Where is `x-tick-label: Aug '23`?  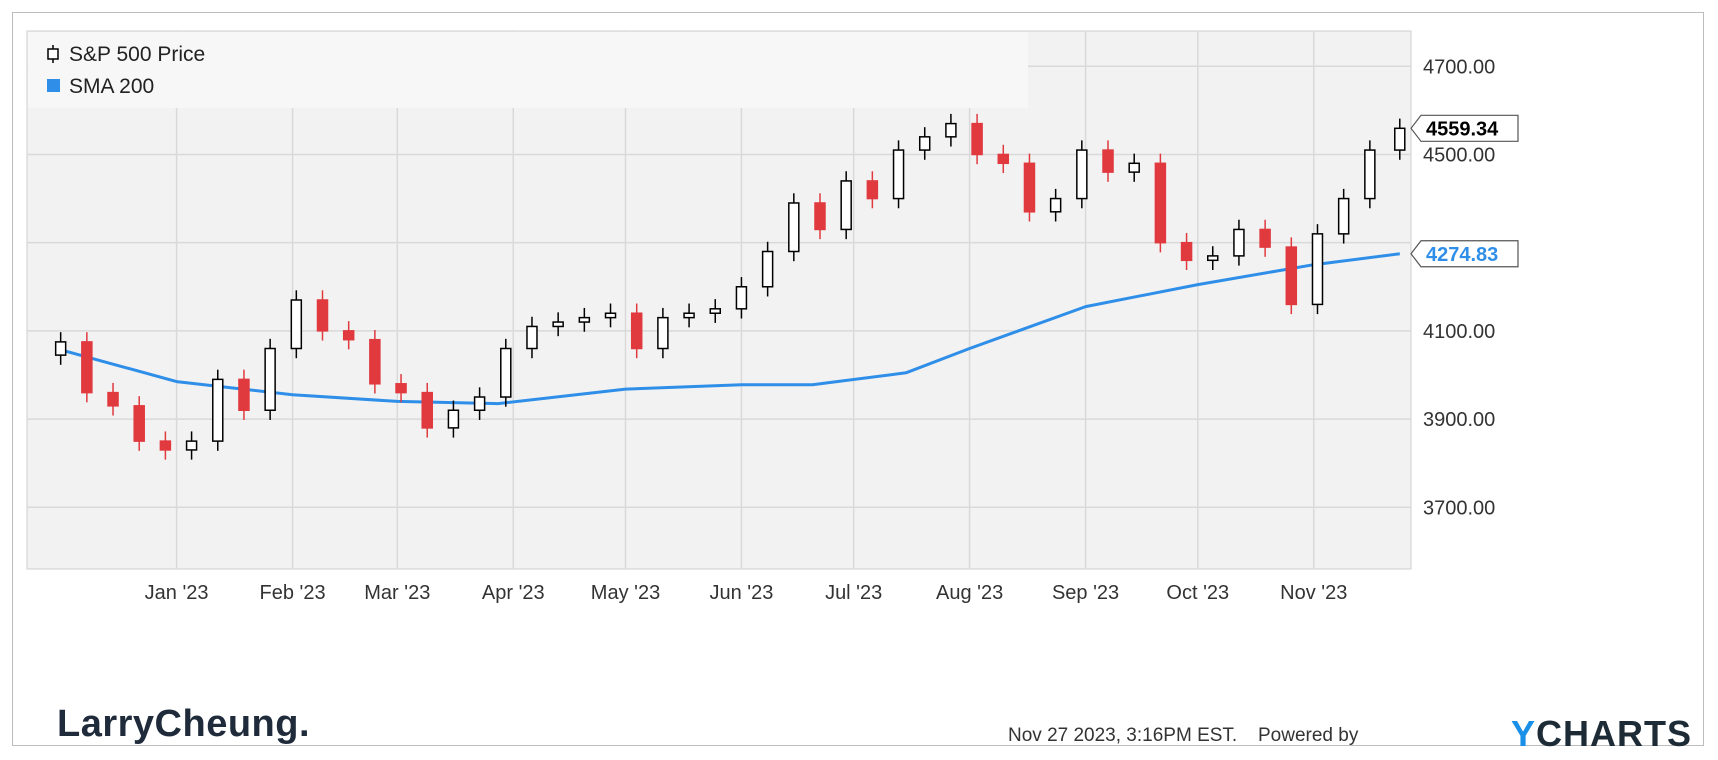 x-tick-label: Aug '23 is located at coordinates (969, 593).